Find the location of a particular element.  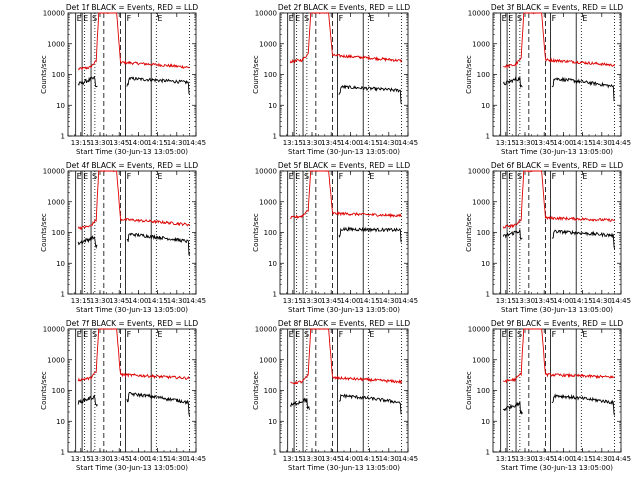

panel-title: Det 8f BLACK = Events, RED = LLD is located at coordinates (344, 323).